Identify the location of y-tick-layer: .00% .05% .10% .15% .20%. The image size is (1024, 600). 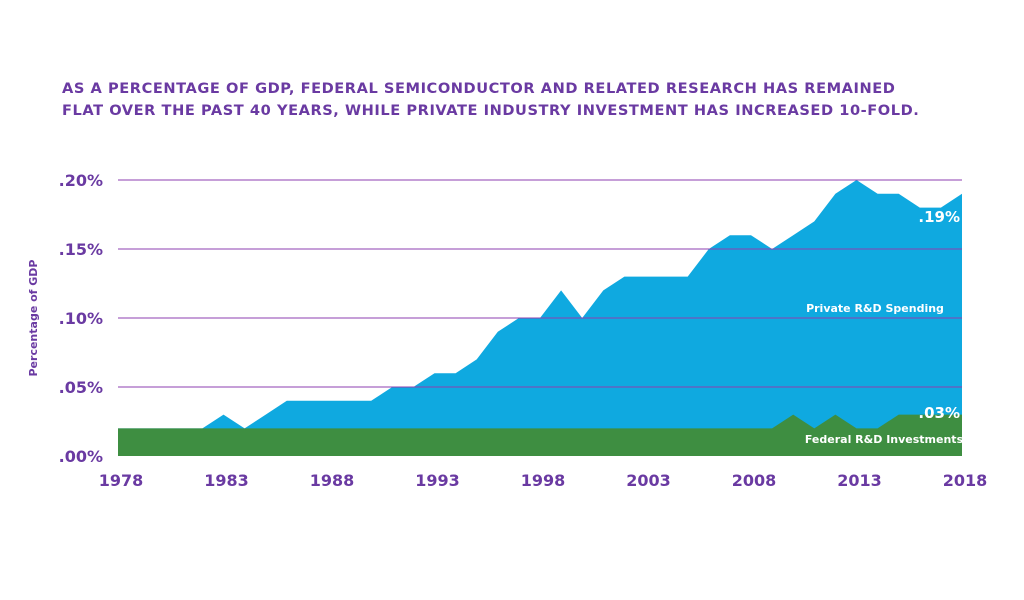
(81, 318).